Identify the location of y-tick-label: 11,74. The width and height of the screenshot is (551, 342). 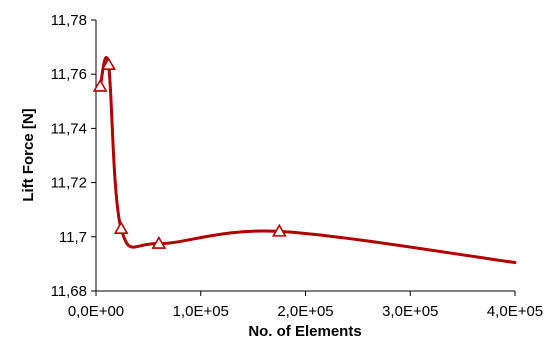
(69, 128).